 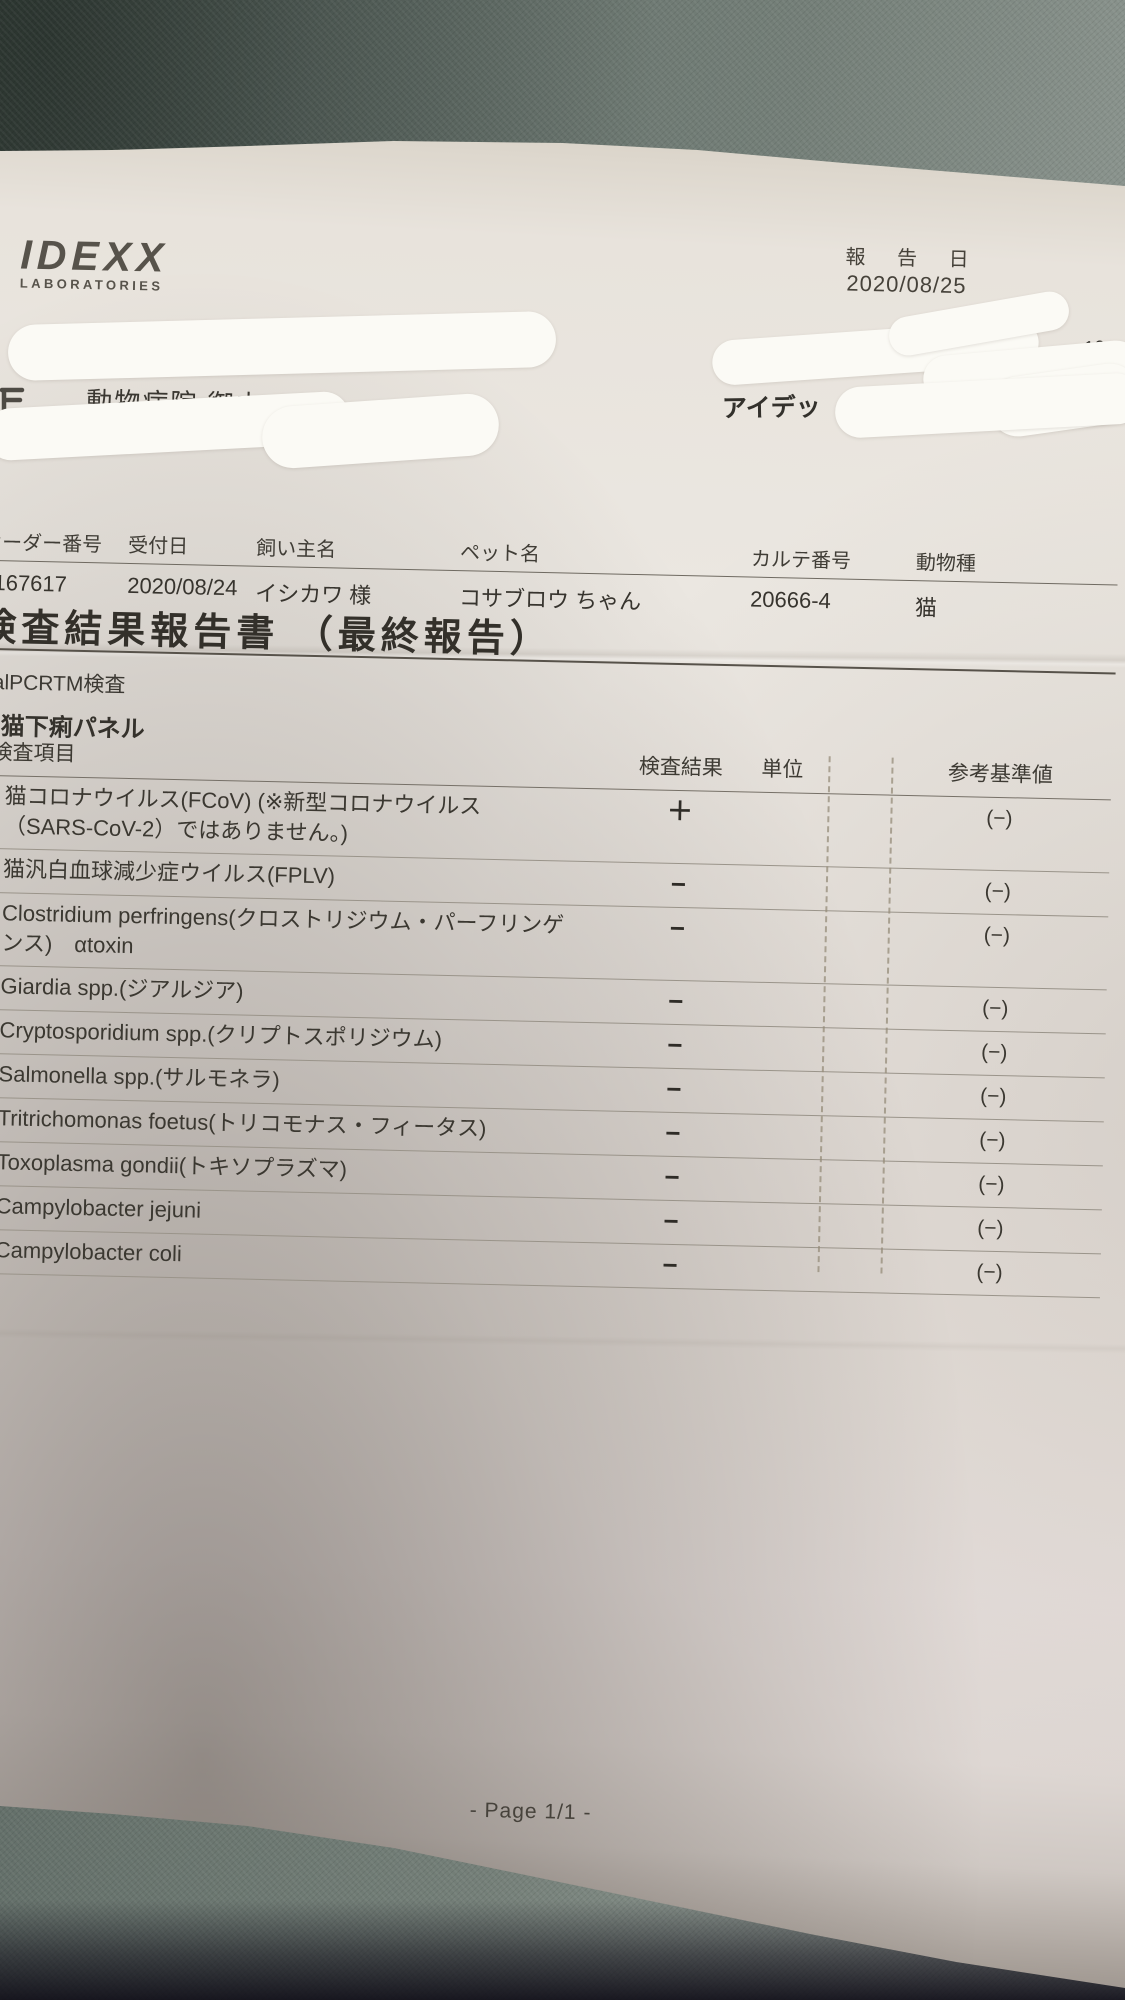 What do you see at coordinates (558, 661) in the screenshot?
I see `title-rule` at bounding box center [558, 661].